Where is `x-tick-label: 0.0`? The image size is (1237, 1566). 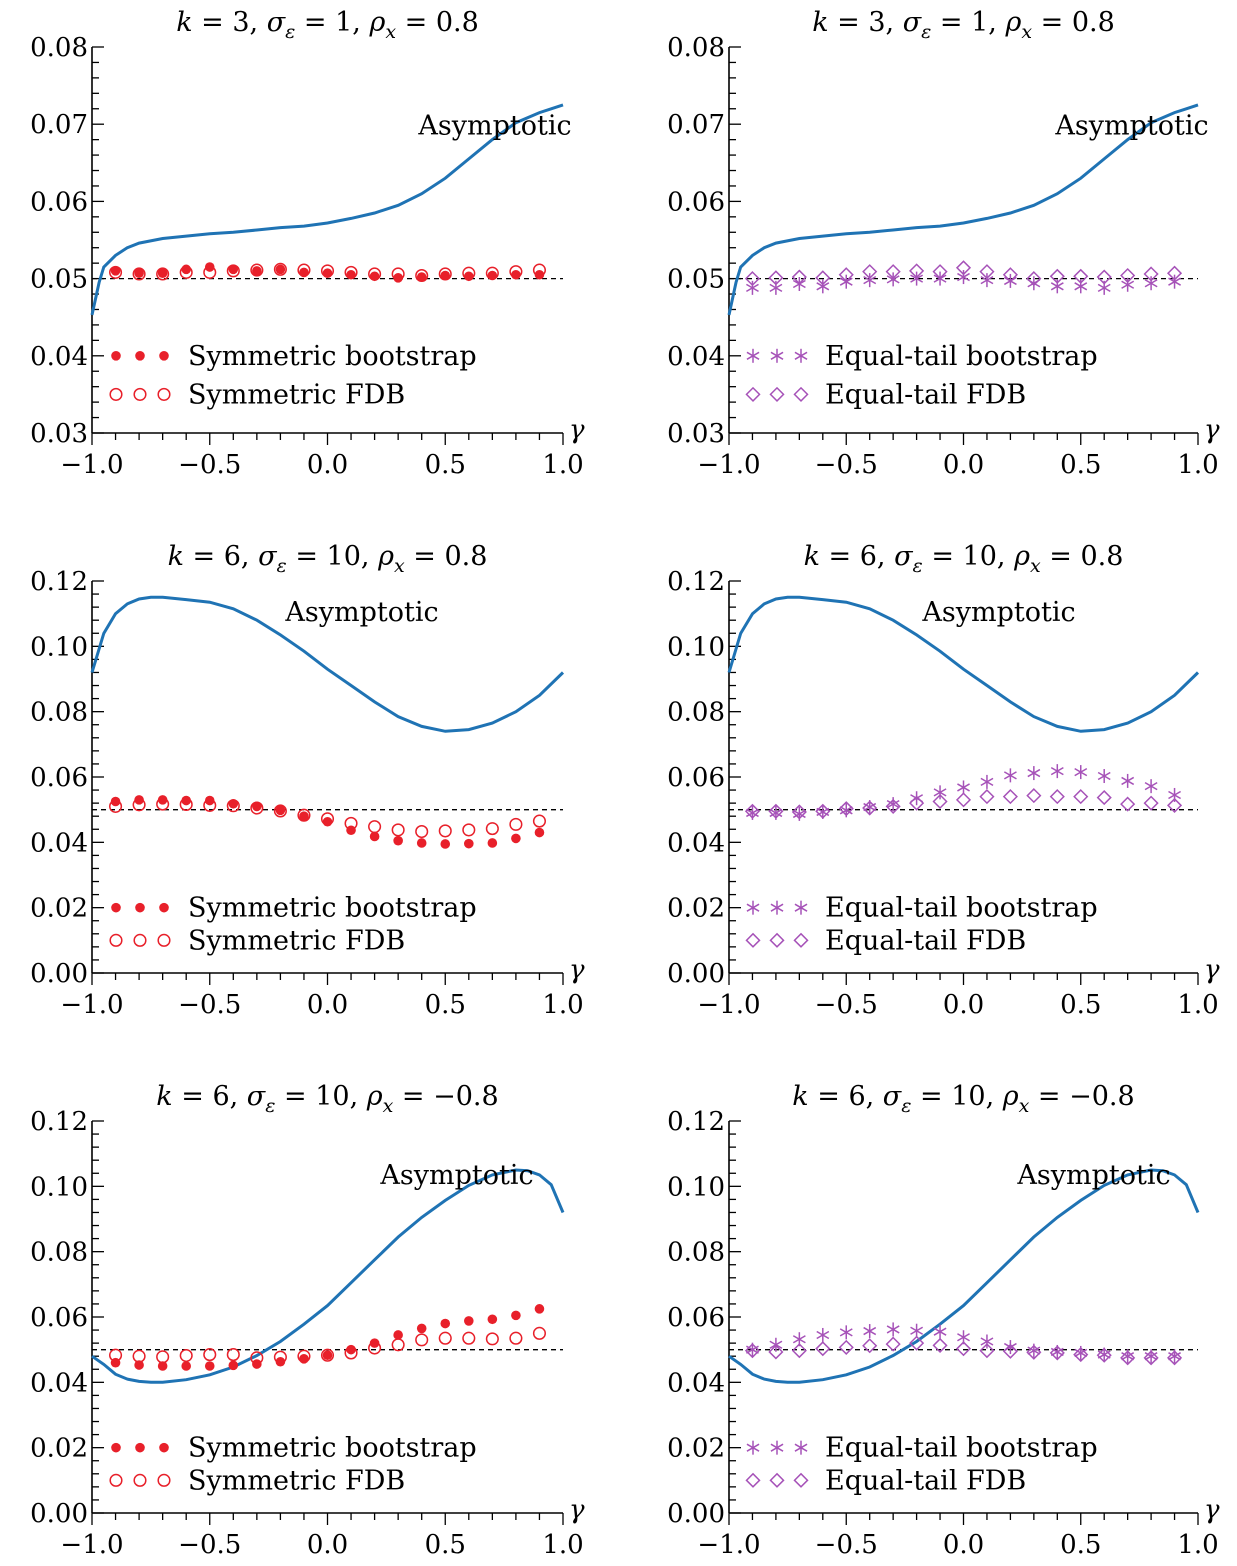 x-tick-label: 0.0 is located at coordinates (327, 465).